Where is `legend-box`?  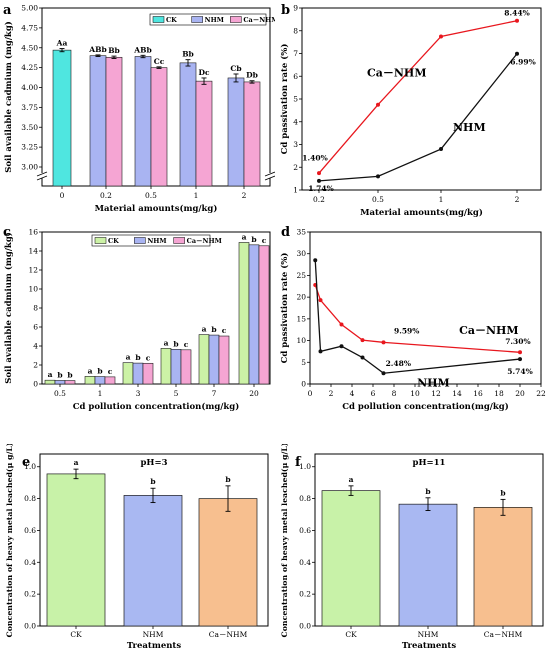
legend-box is located at coordinates (208, 19).